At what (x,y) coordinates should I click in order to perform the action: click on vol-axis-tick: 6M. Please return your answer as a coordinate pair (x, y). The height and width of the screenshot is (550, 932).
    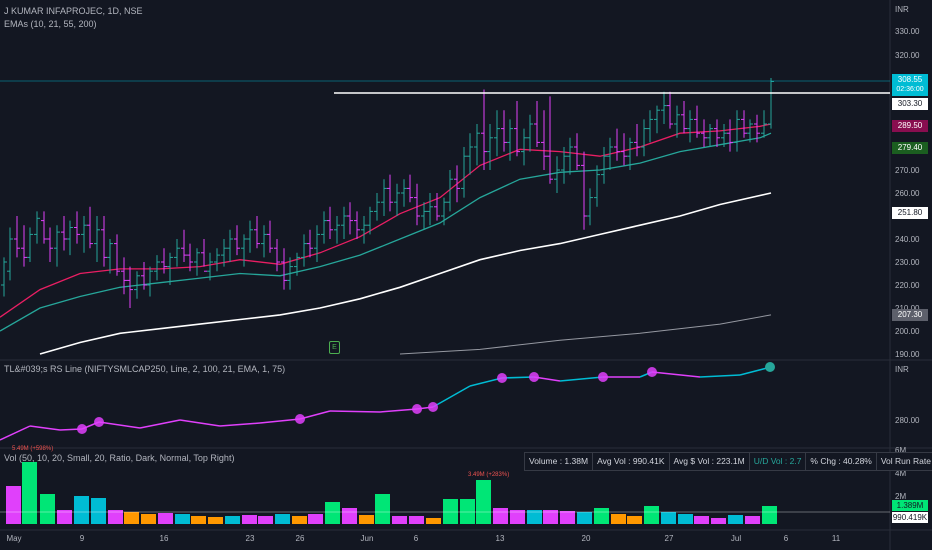
    Looking at the image, I should click on (901, 450).